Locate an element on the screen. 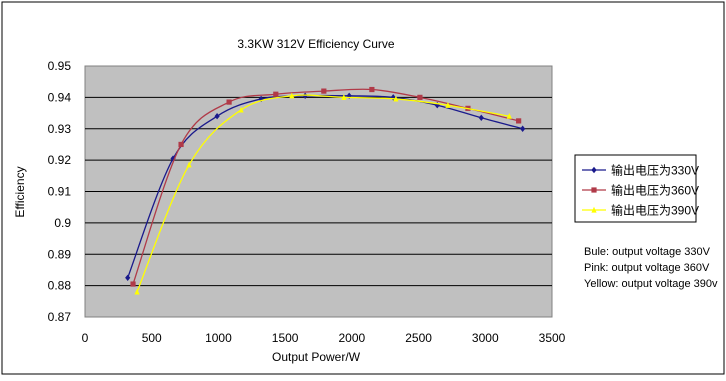 Image resolution: width=726 pixels, height=381 pixels. chart-title: 3.3KW 312V Efficiency Curve is located at coordinates (316, 44).